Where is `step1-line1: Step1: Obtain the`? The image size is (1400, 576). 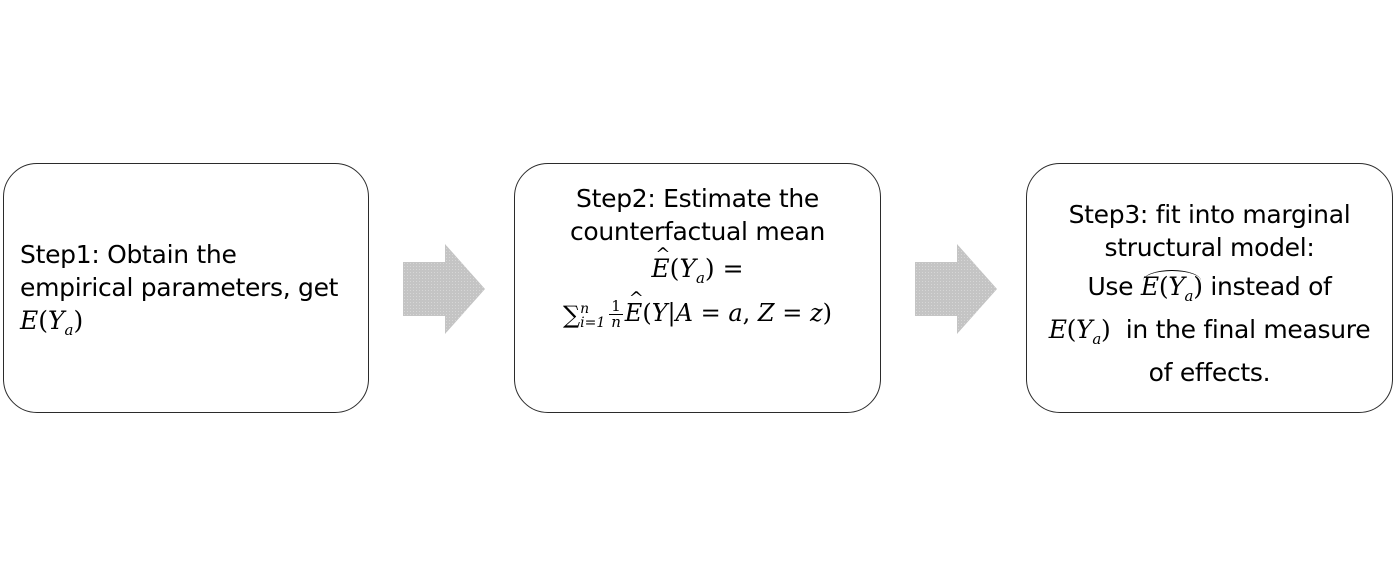 step1-line1: Step1: Obtain the is located at coordinates (128, 254).